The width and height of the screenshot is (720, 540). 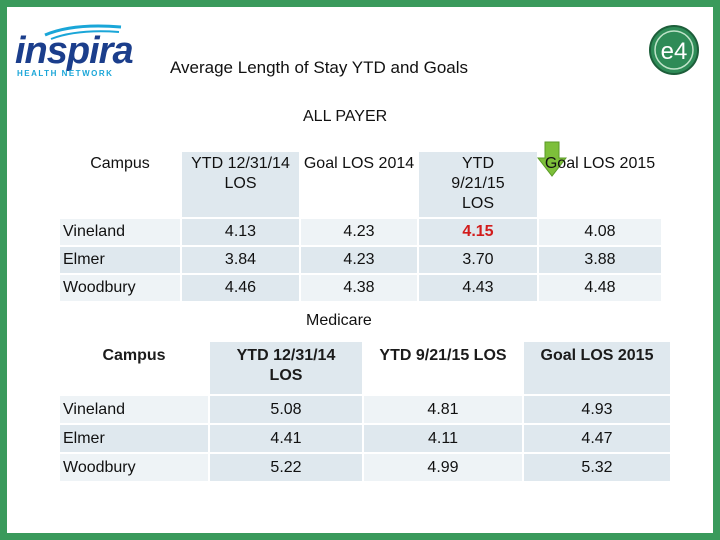 What do you see at coordinates (319, 67) in the screenshot?
I see `page-title: Average Length of Stay YTD and Goals` at bounding box center [319, 67].